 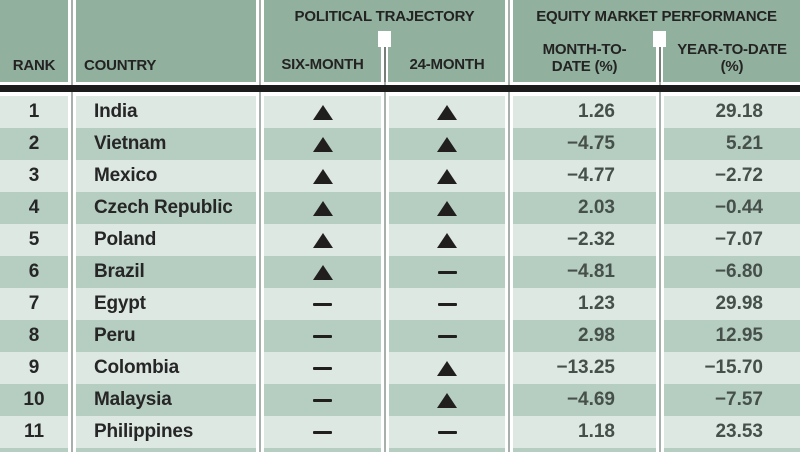 What do you see at coordinates (166, 432) in the screenshot?
I see `country-cell: Philippines` at bounding box center [166, 432].